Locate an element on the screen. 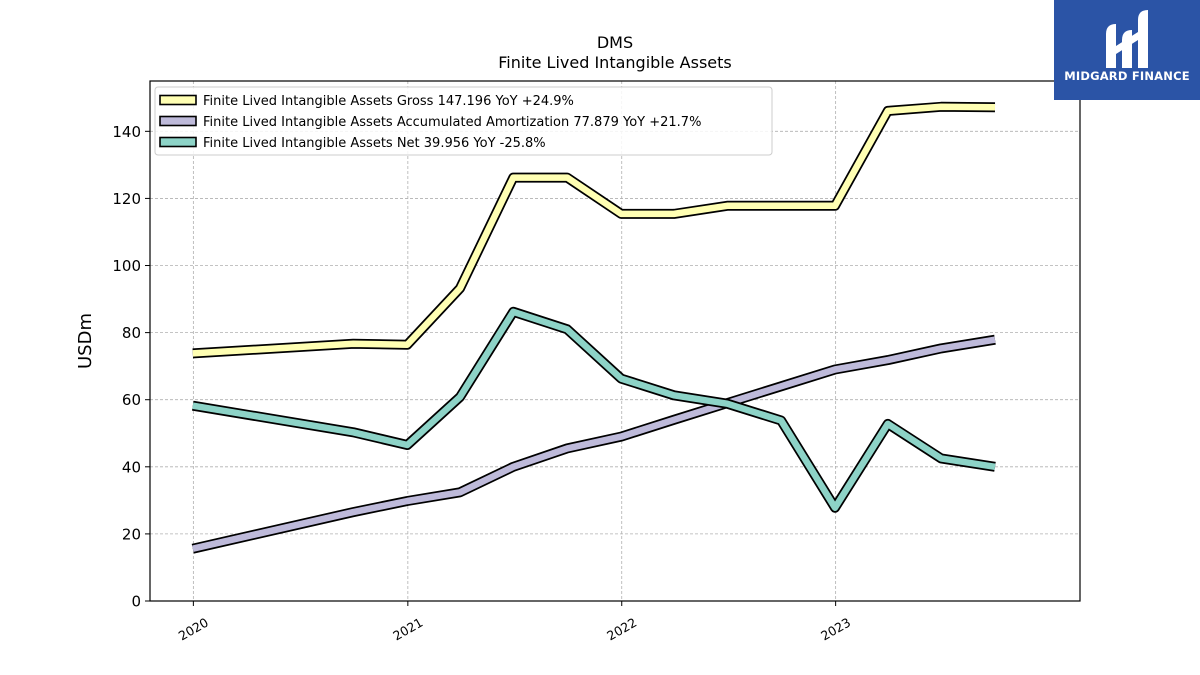 The image size is (1200, 675). brand-name: MIDGARD FINANCE is located at coordinates (1127, 76).